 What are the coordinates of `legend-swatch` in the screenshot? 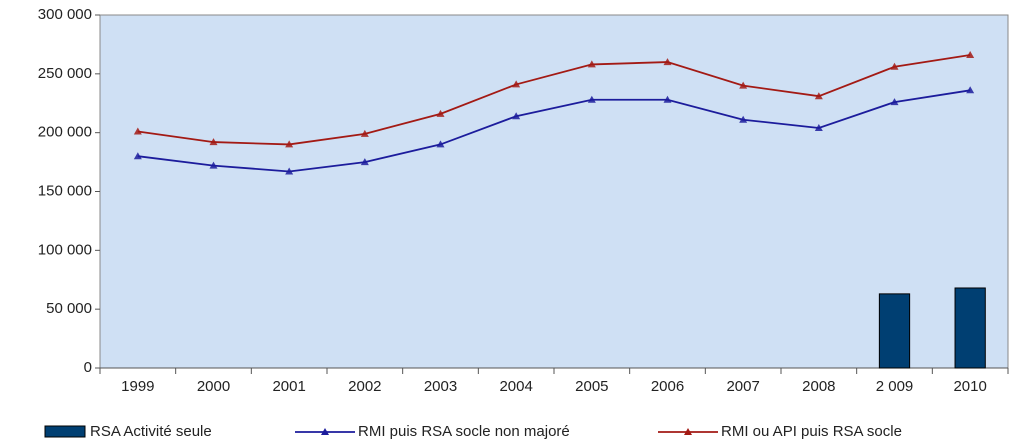 It's located at (65, 431).